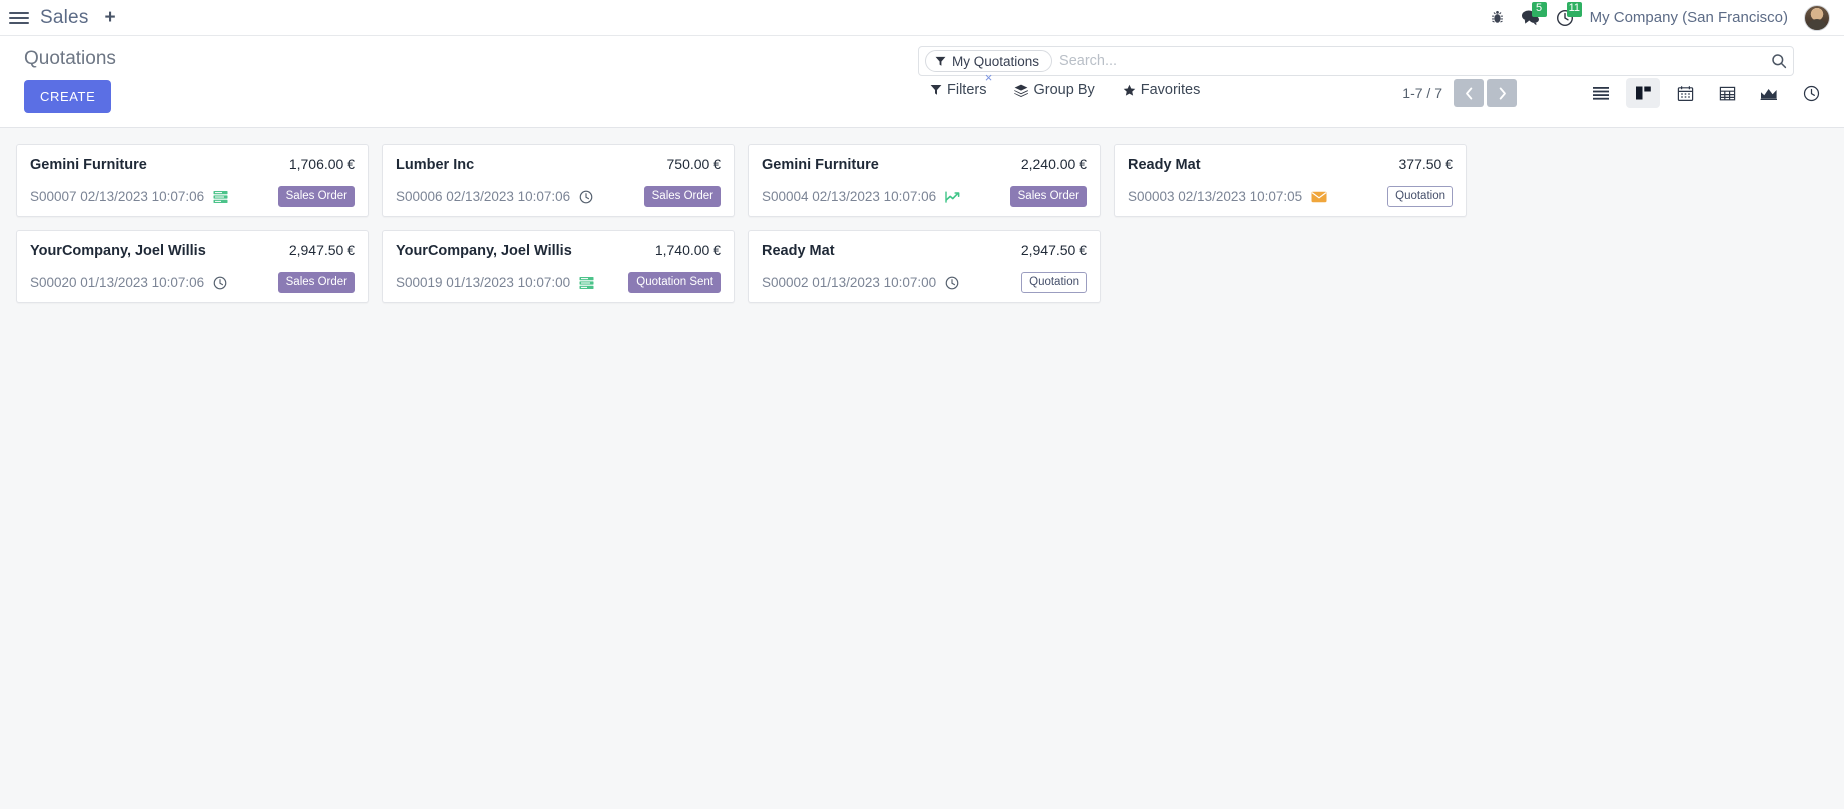  Describe the element at coordinates (483, 197) in the screenshot. I see `card-reference: S00006 02/13/2023 10:07:06` at that location.